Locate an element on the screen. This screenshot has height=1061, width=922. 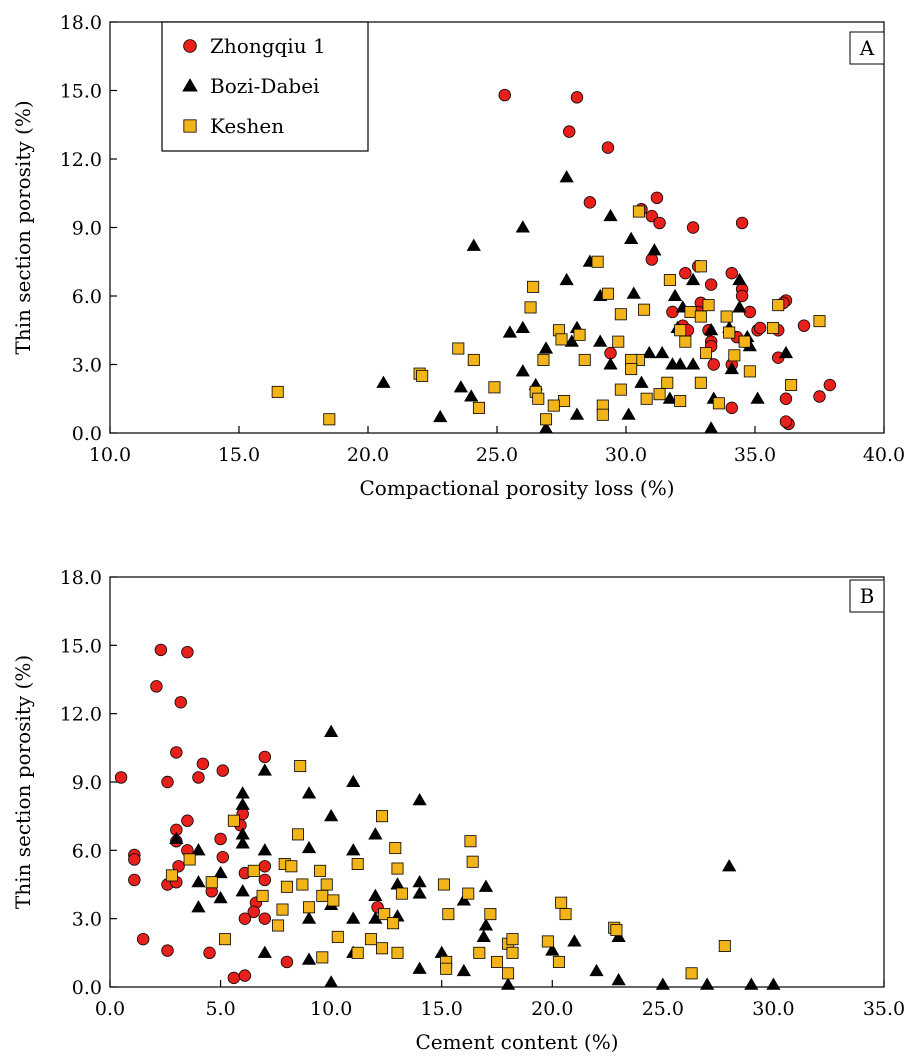
legend-label: Zhongqiu 1 is located at coordinates (268, 46).